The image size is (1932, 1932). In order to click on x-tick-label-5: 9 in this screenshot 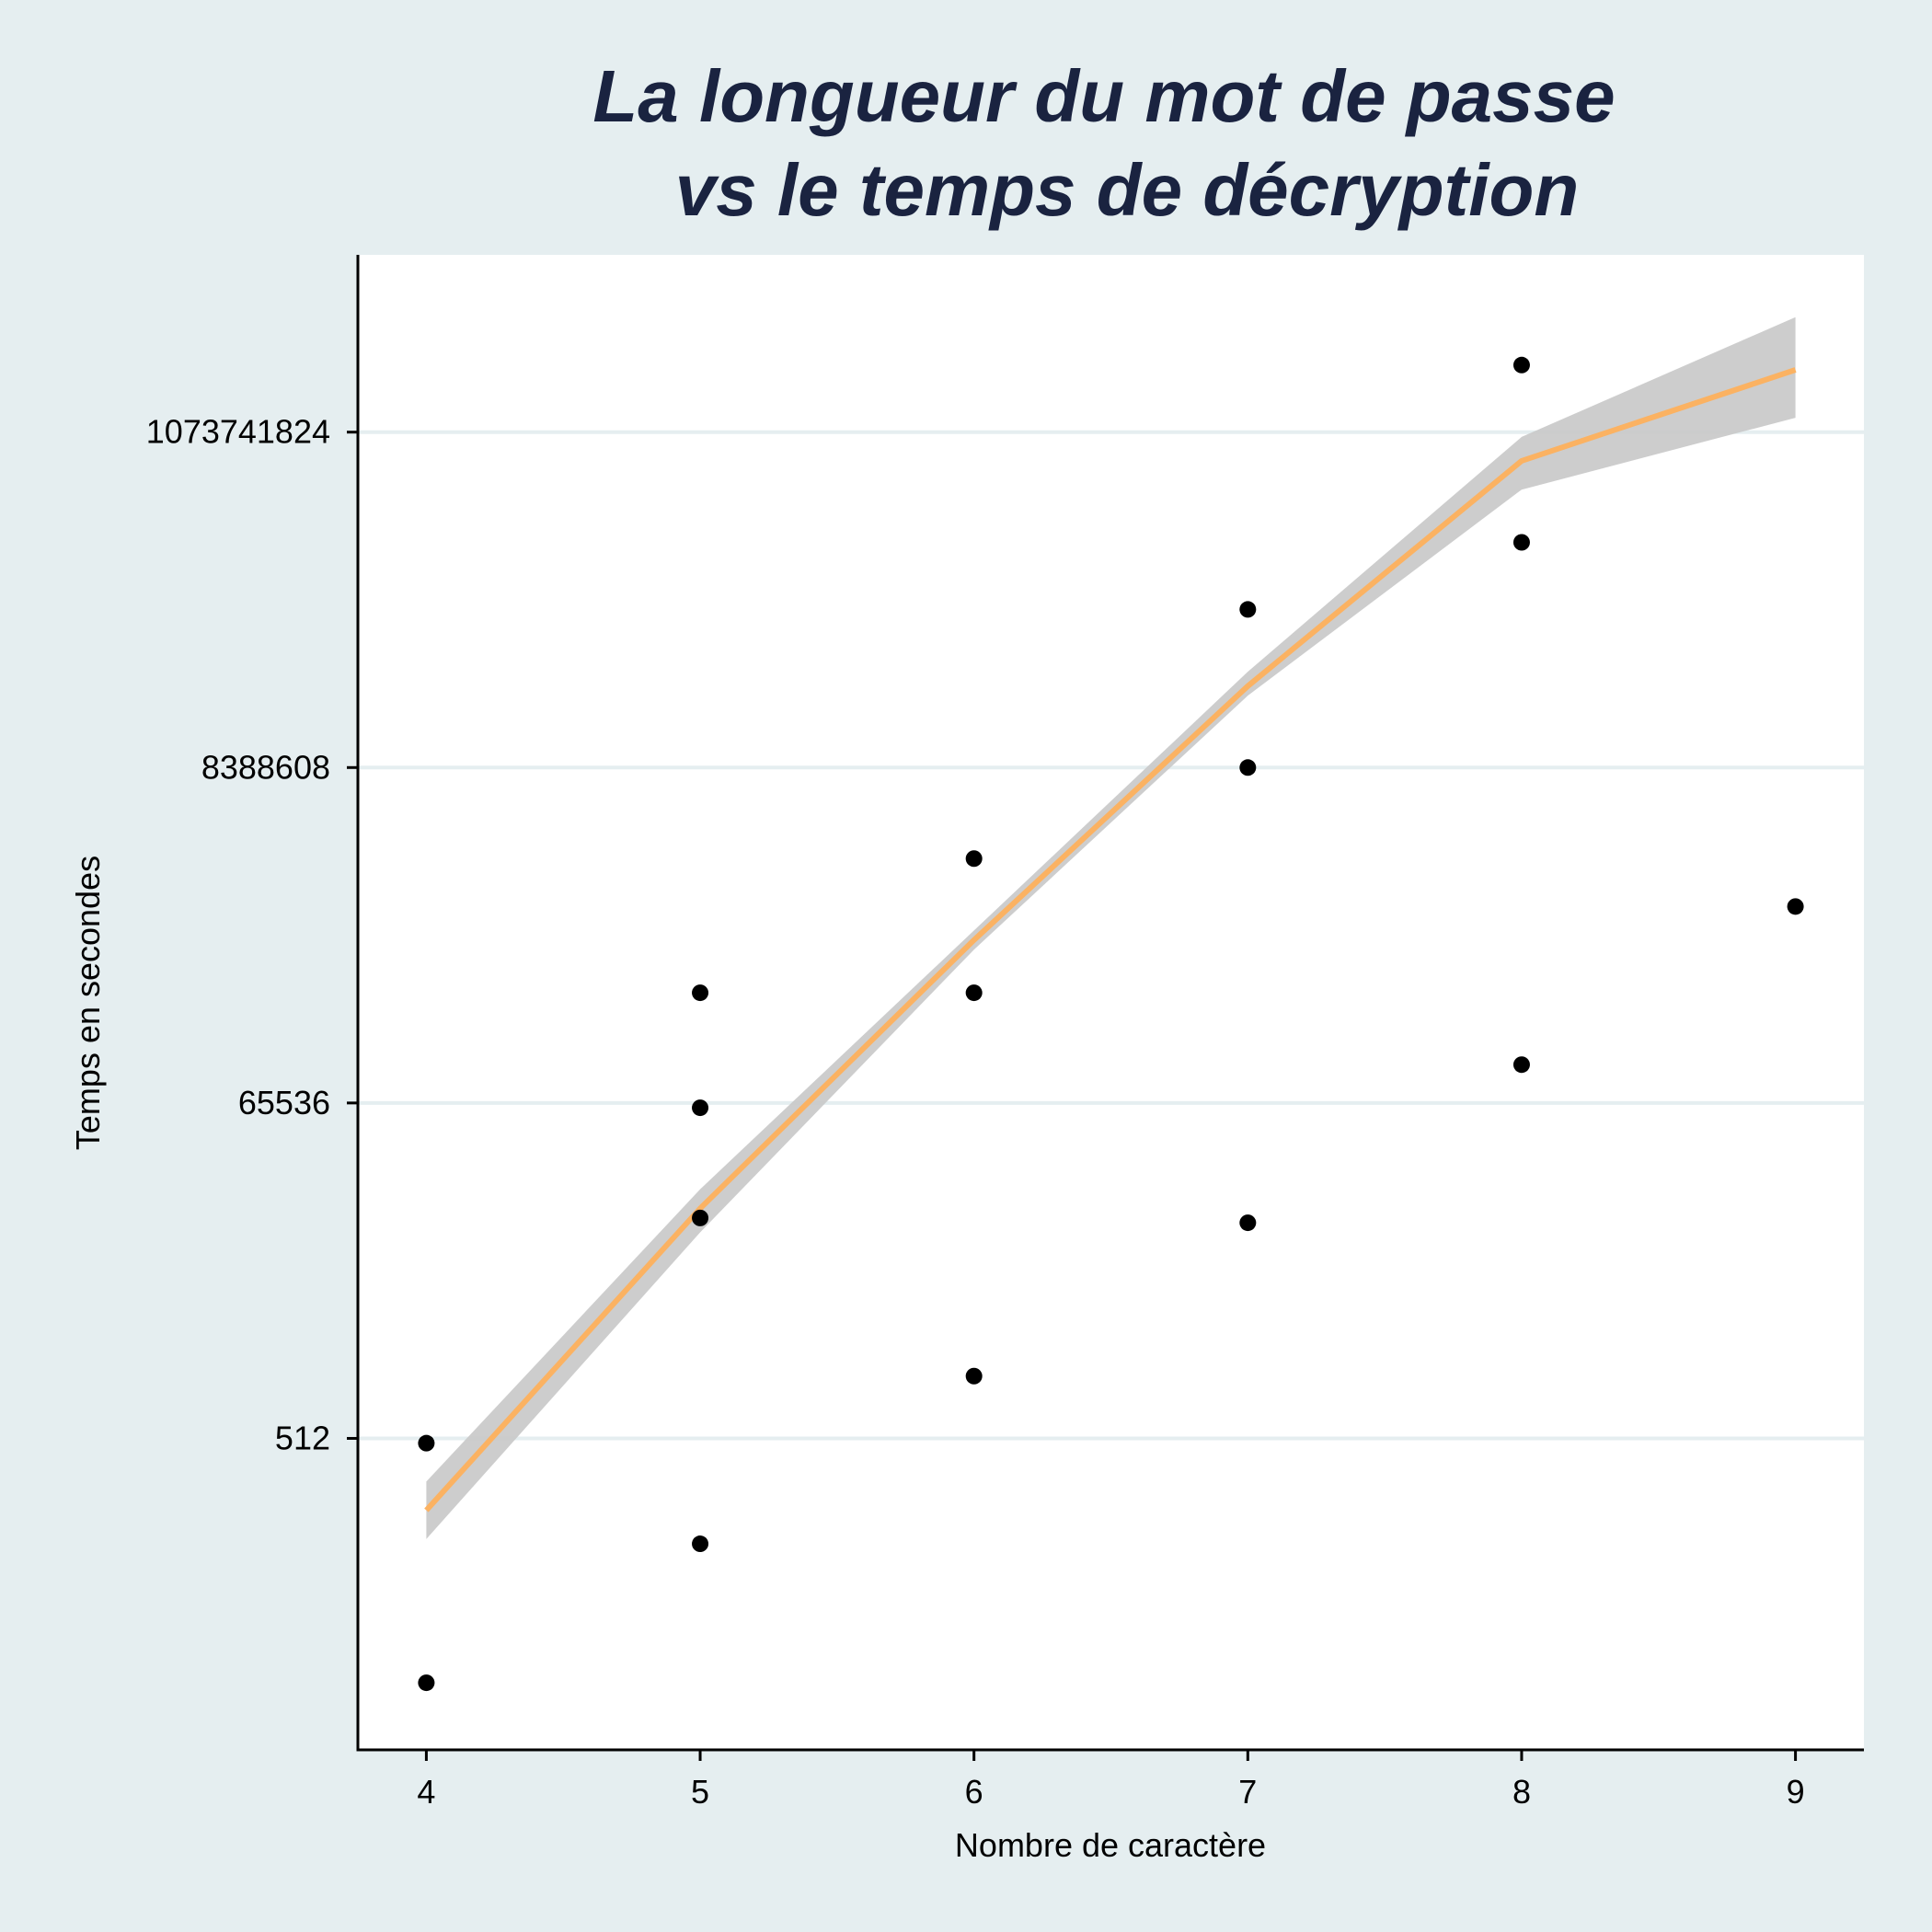, I will do `click(1796, 1792)`.